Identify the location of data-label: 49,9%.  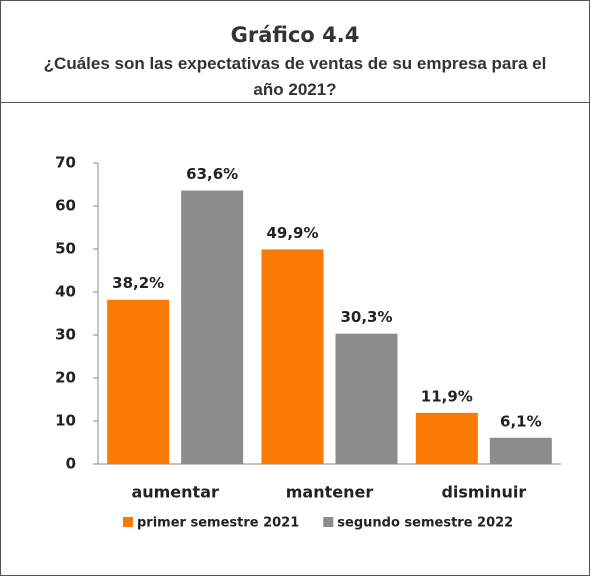
(292, 233).